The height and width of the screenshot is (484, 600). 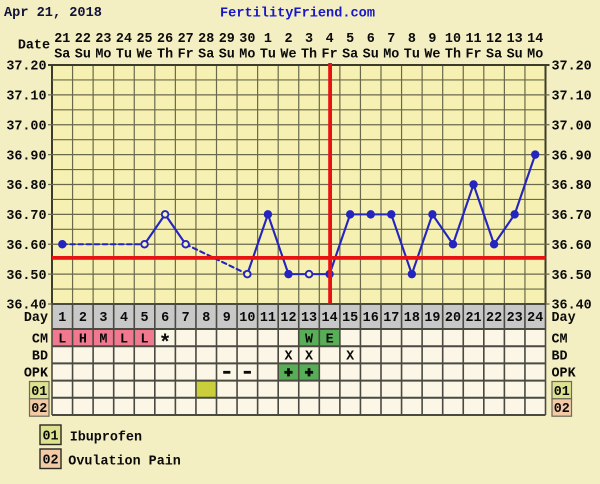 I want to click on svg-text: 36.40, so click(x=26, y=306).